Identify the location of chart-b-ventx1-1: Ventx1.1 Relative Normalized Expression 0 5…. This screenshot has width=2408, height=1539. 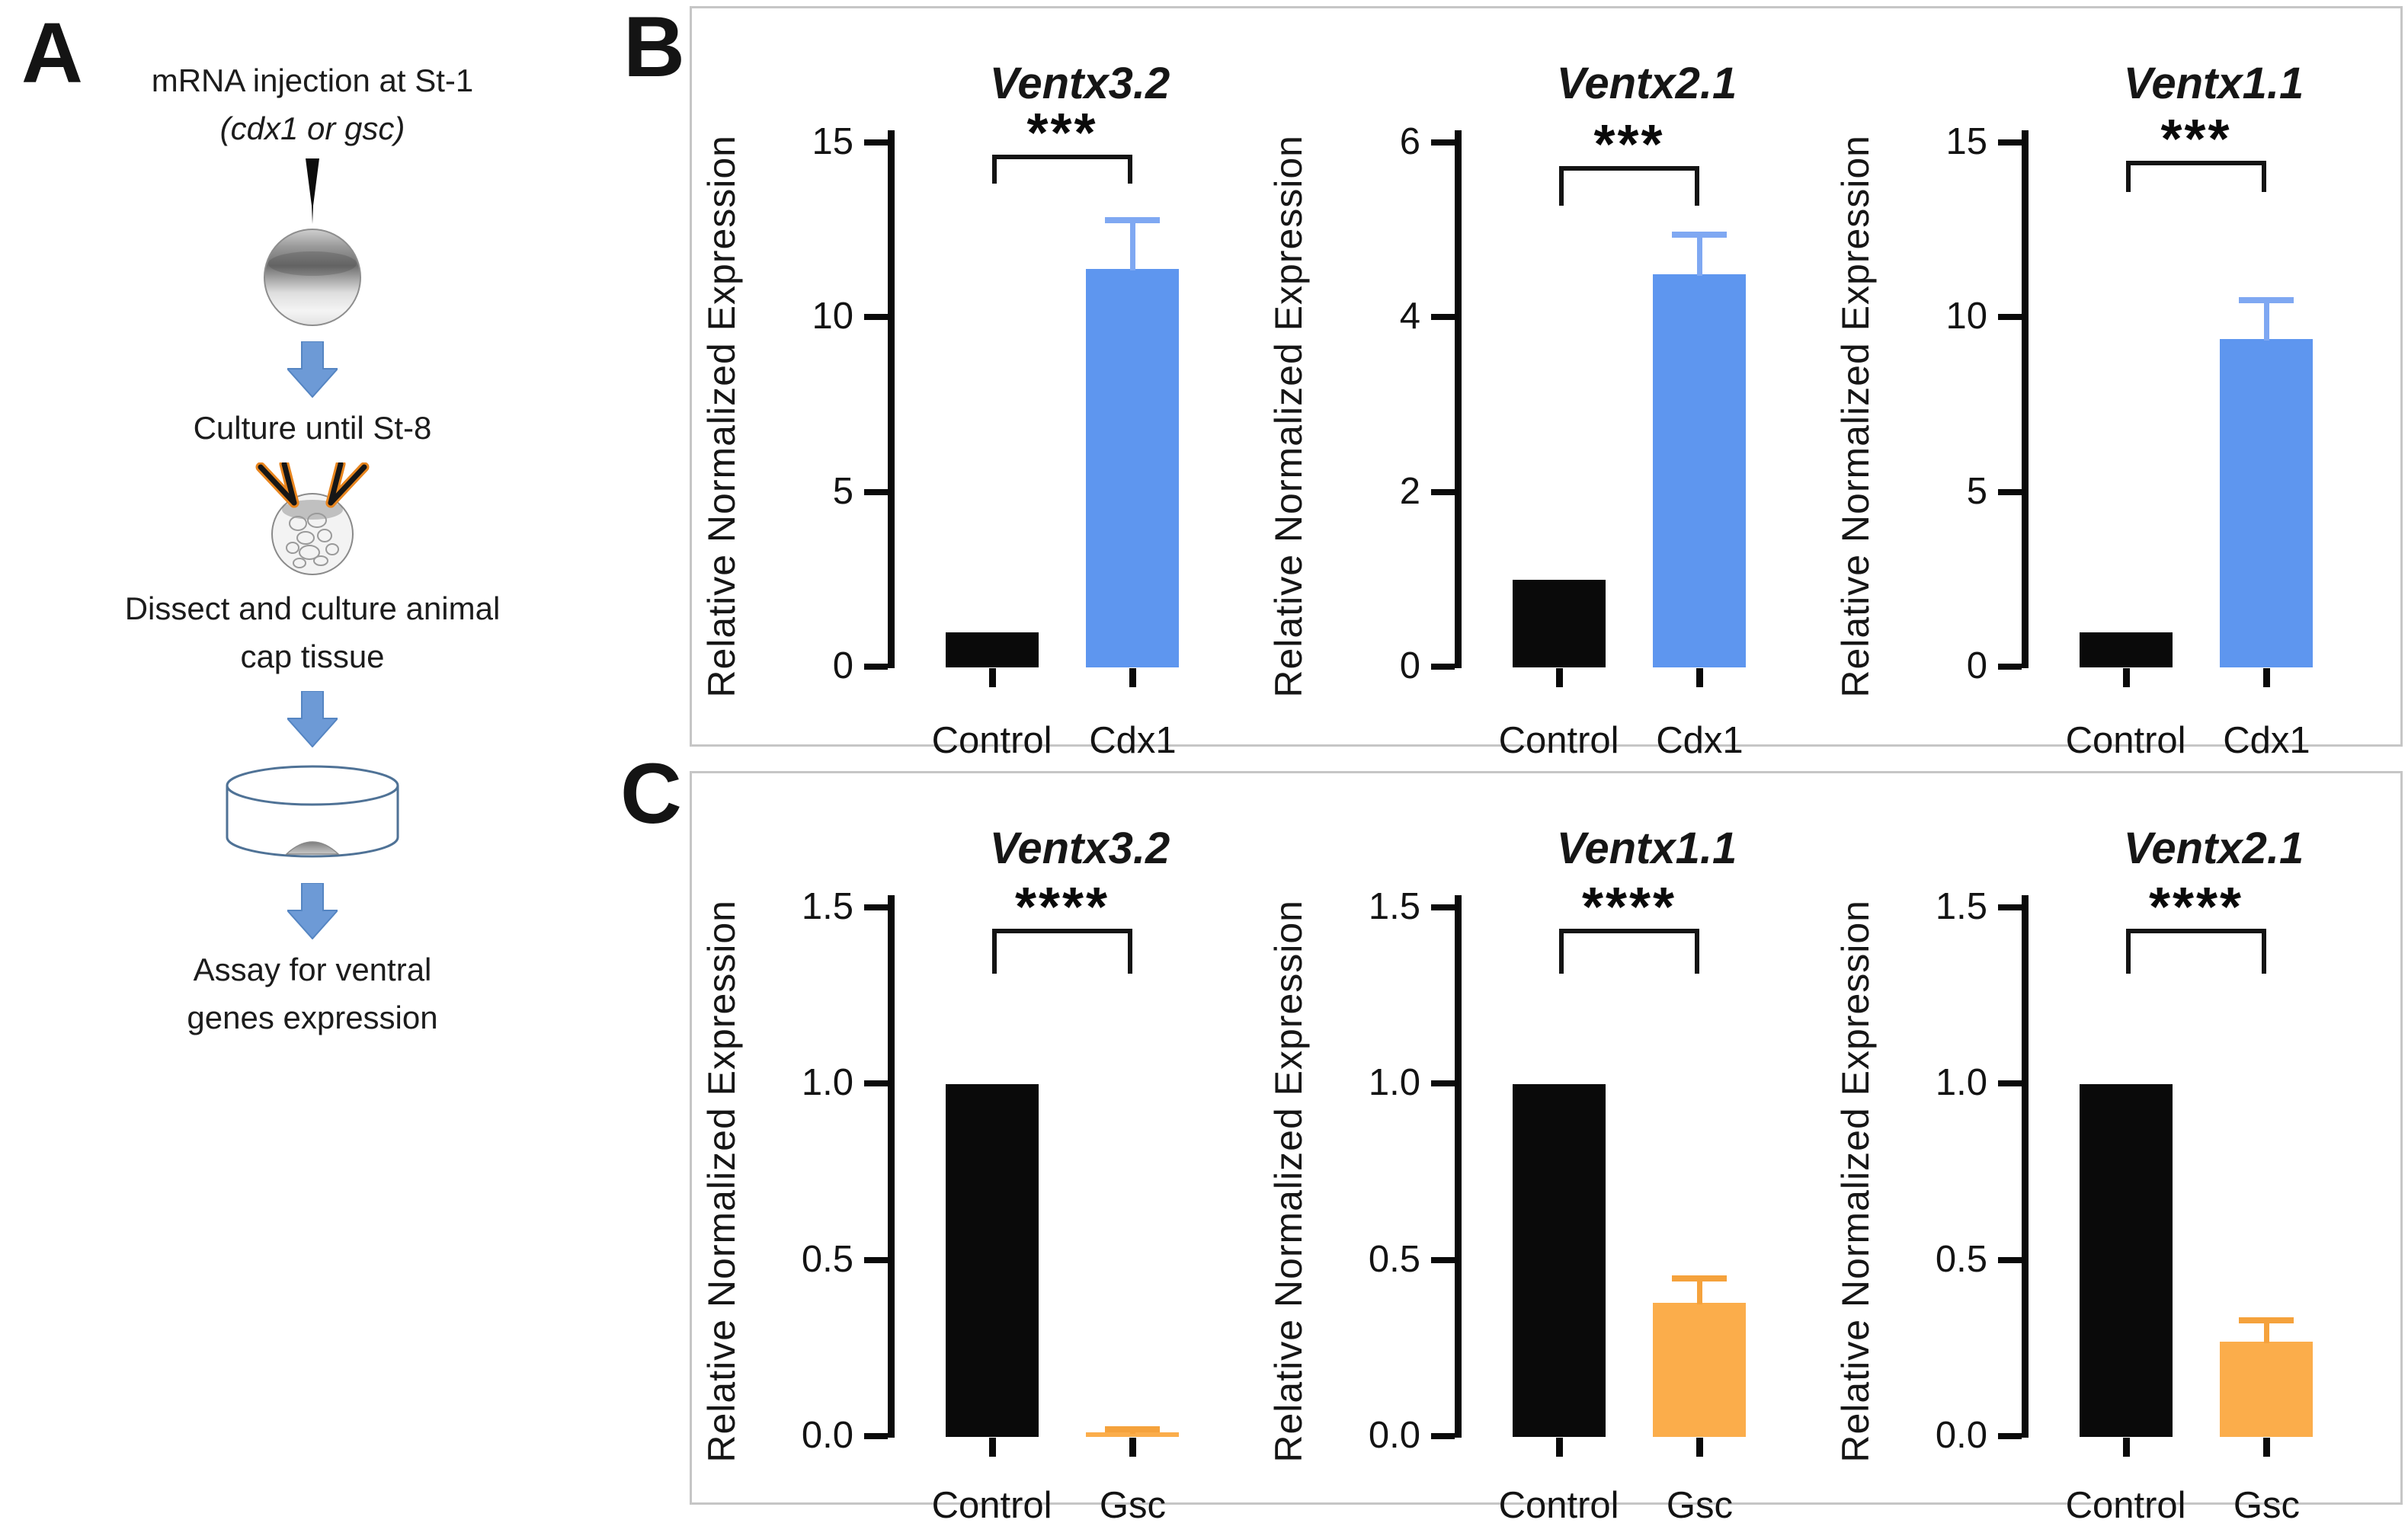
(2115, 397).